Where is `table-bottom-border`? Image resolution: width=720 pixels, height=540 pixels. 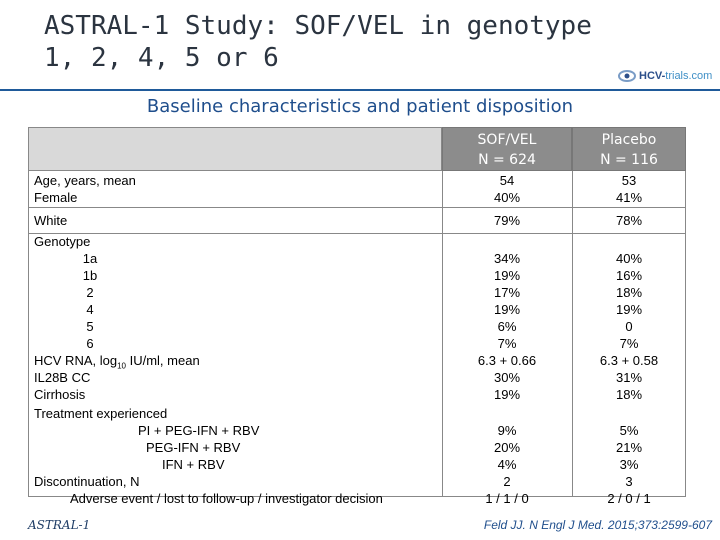 table-bottom-border is located at coordinates (357, 496).